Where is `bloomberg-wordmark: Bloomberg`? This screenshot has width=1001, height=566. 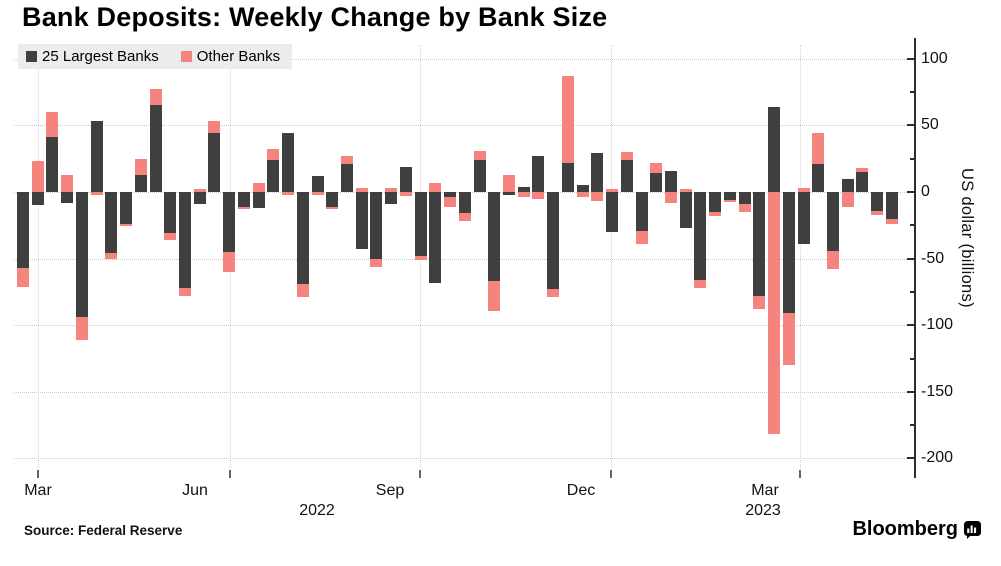
bloomberg-wordmark: Bloomberg is located at coordinates (905, 529).